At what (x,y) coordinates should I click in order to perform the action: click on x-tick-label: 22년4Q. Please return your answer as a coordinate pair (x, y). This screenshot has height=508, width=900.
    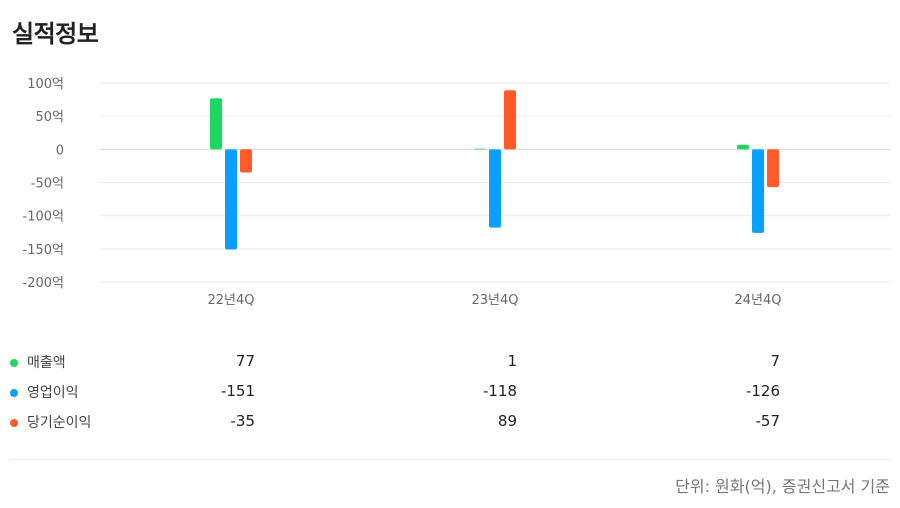
    Looking at the image, I should click on (230, 300).